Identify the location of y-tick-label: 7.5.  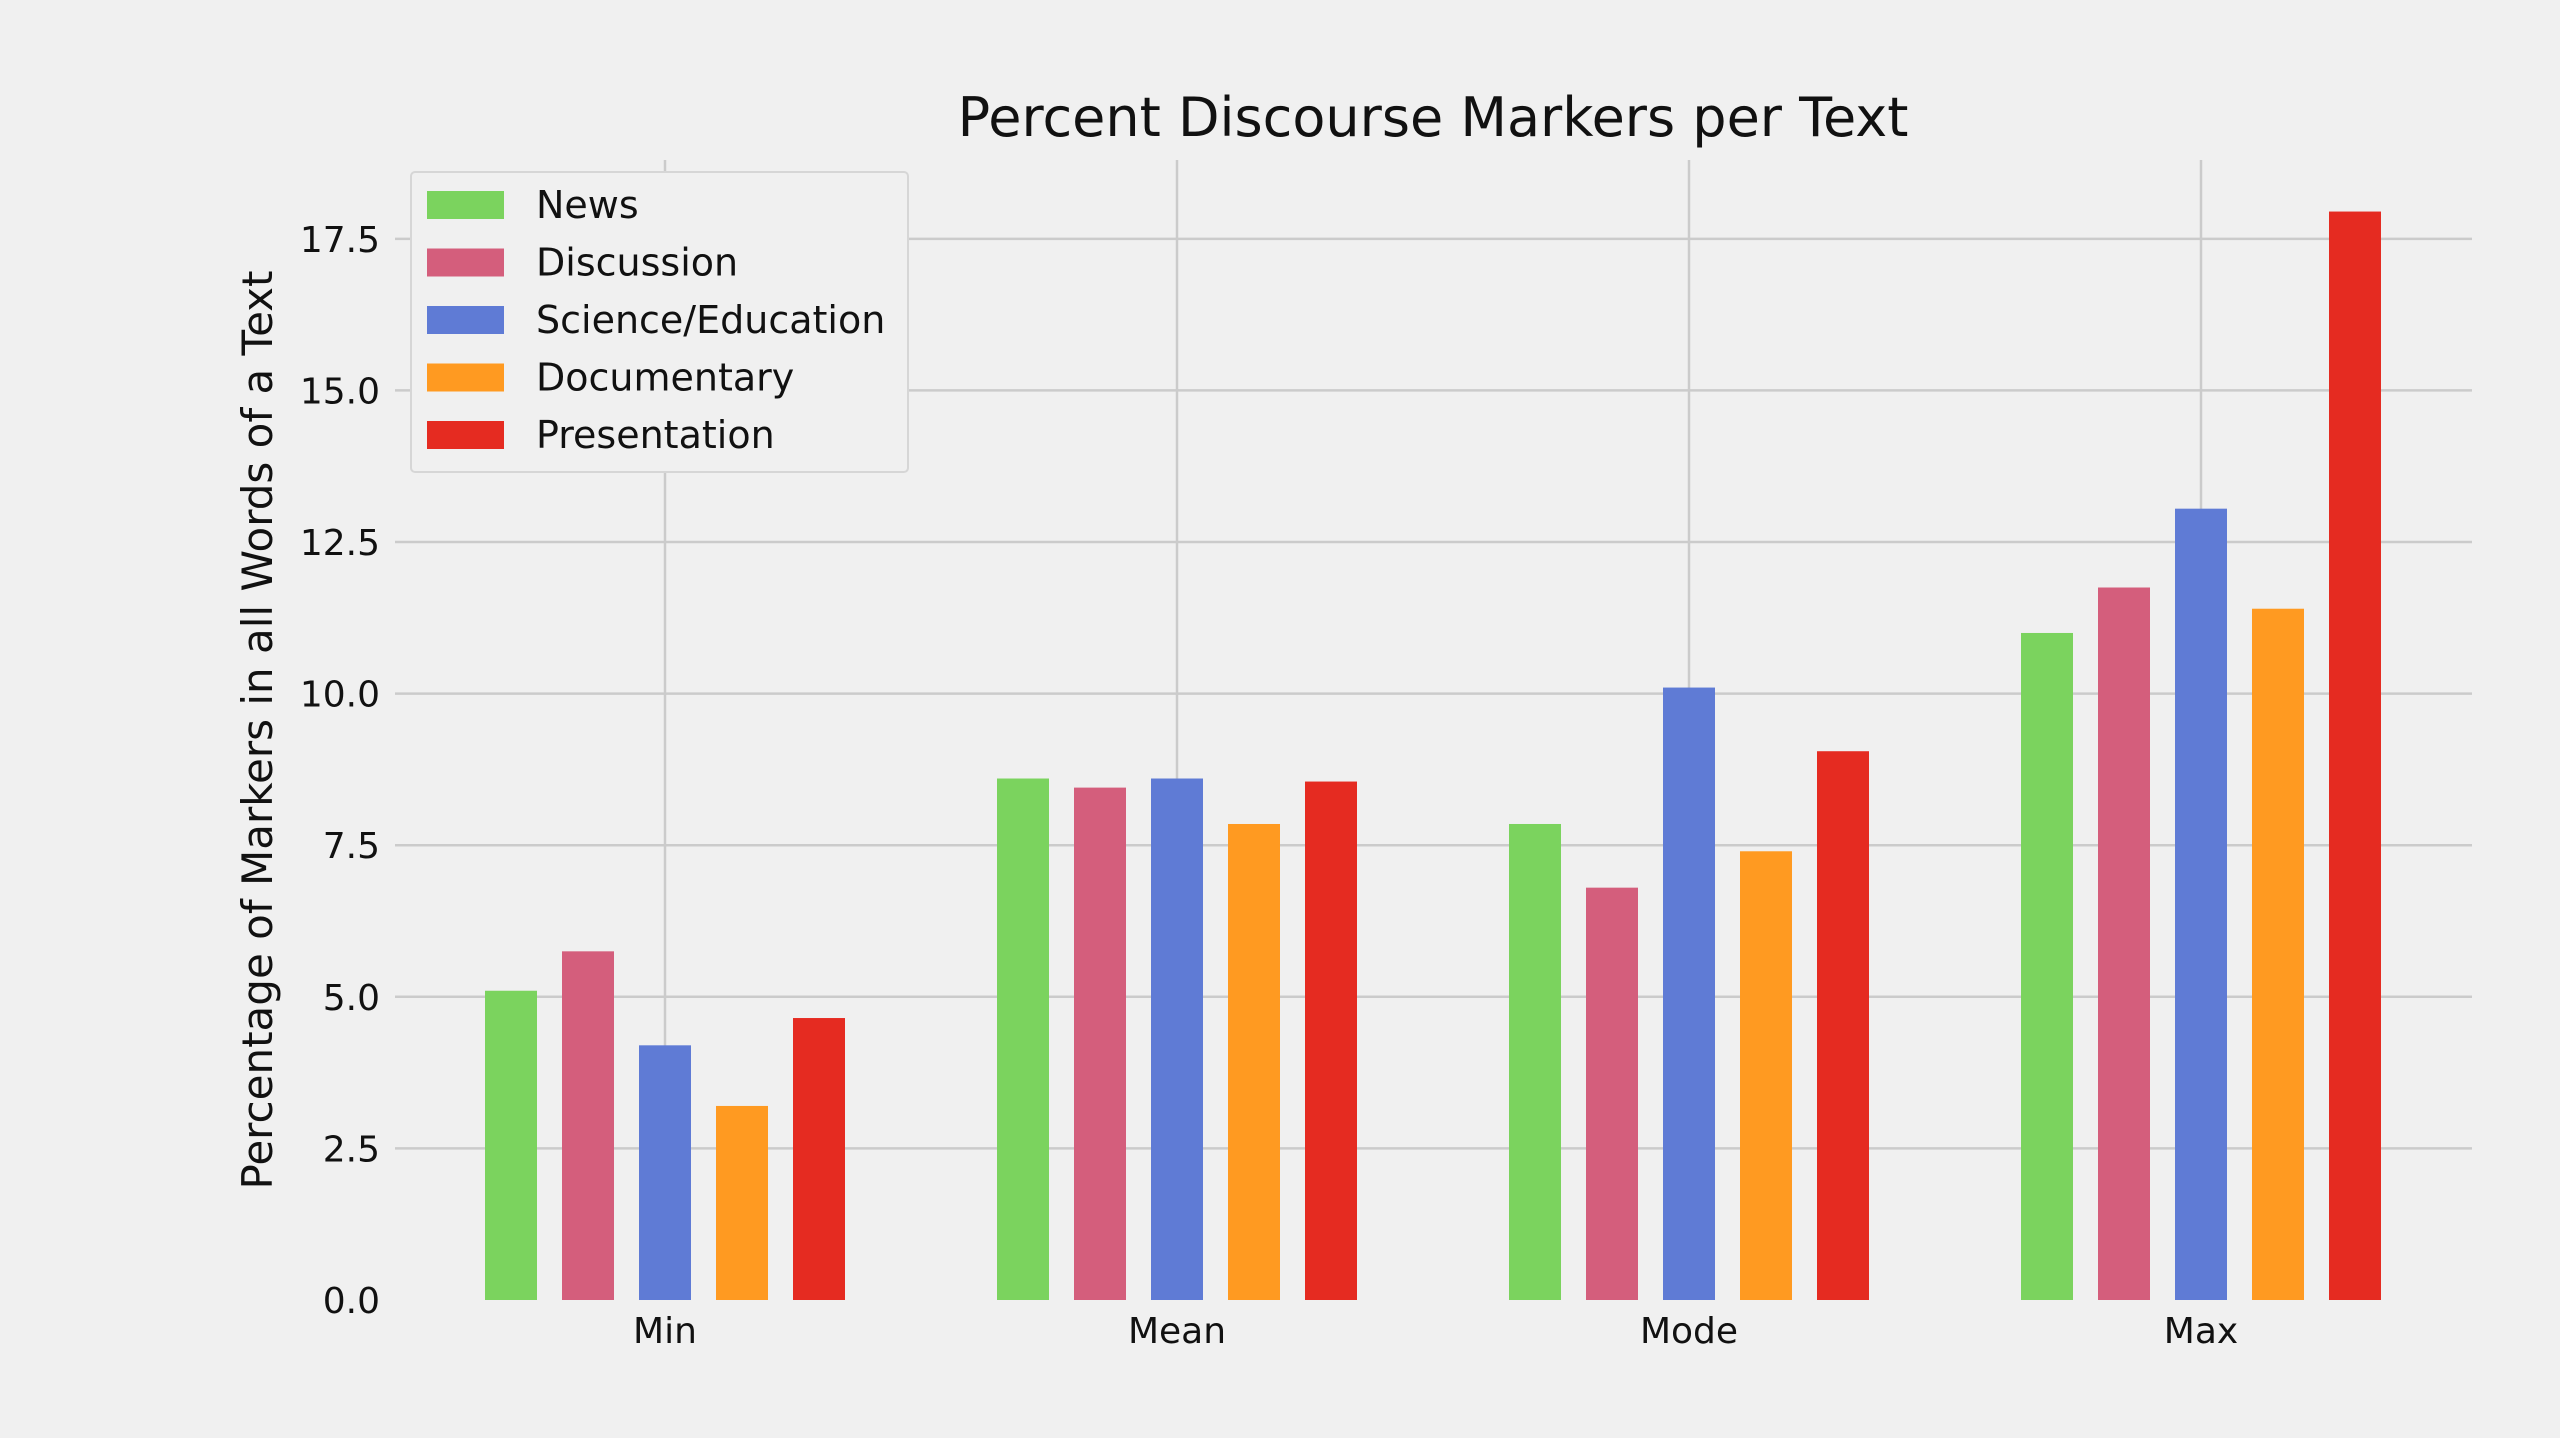
(351, 846).